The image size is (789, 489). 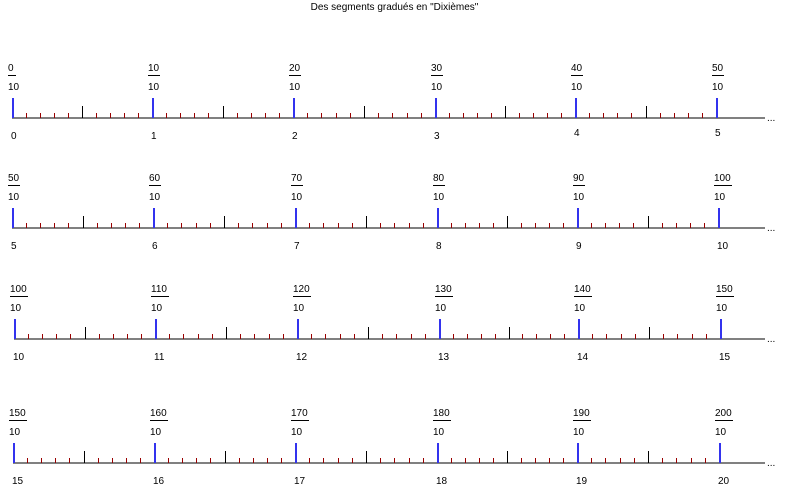 I want to click on fraction-numerator: 200, so click(x=723, y=413).